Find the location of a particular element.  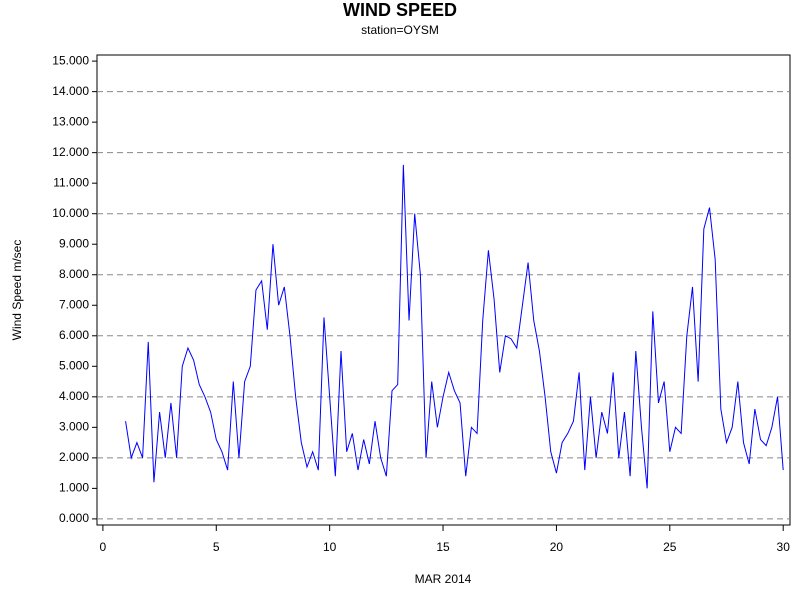

x-axis-label: MAR 2014 is located at coordinates (443, 579).